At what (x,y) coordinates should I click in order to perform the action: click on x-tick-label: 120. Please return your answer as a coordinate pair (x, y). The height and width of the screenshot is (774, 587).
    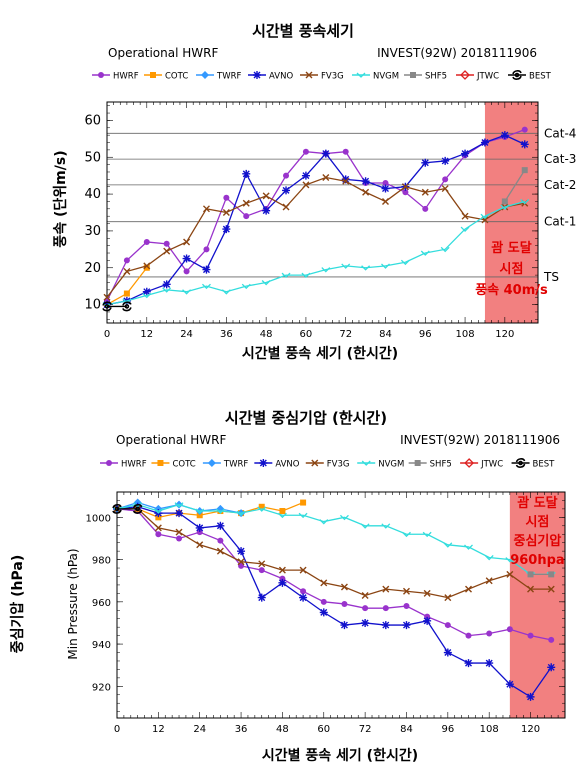
    Looking at the image, I should click on (530, 729).